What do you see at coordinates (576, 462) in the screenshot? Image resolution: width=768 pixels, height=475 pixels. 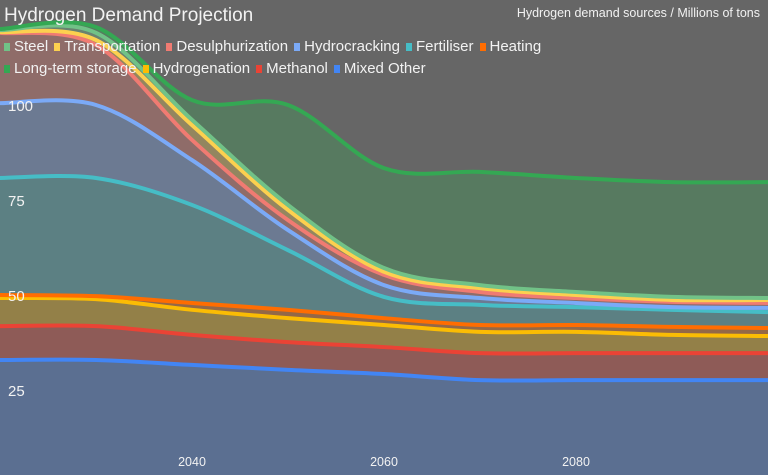 I see `x-tick-label: 2080` at bounding box center [576, 462].